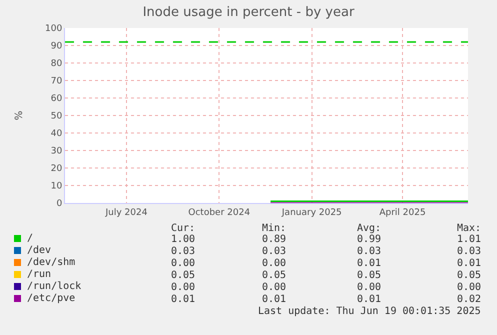 The image size is (497, 335). What do you see at coordinates (274, 239) in the screenshot?
I see `text: 0.89` at bounding box center [274, 239].